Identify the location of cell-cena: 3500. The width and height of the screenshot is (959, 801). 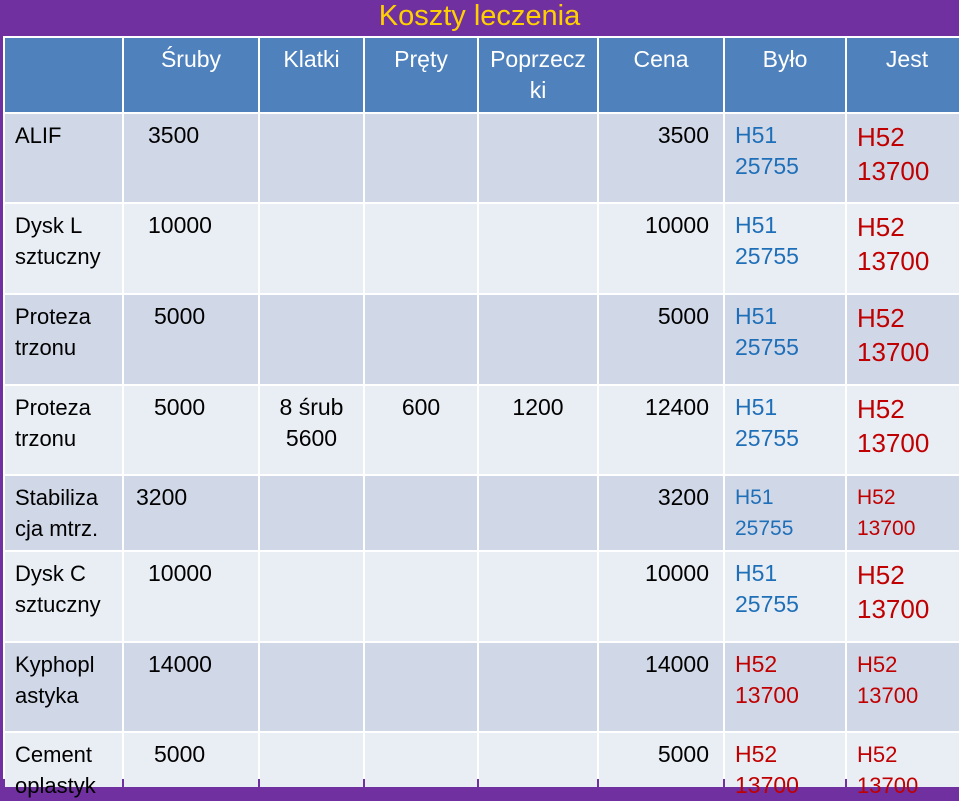
(661, 158).